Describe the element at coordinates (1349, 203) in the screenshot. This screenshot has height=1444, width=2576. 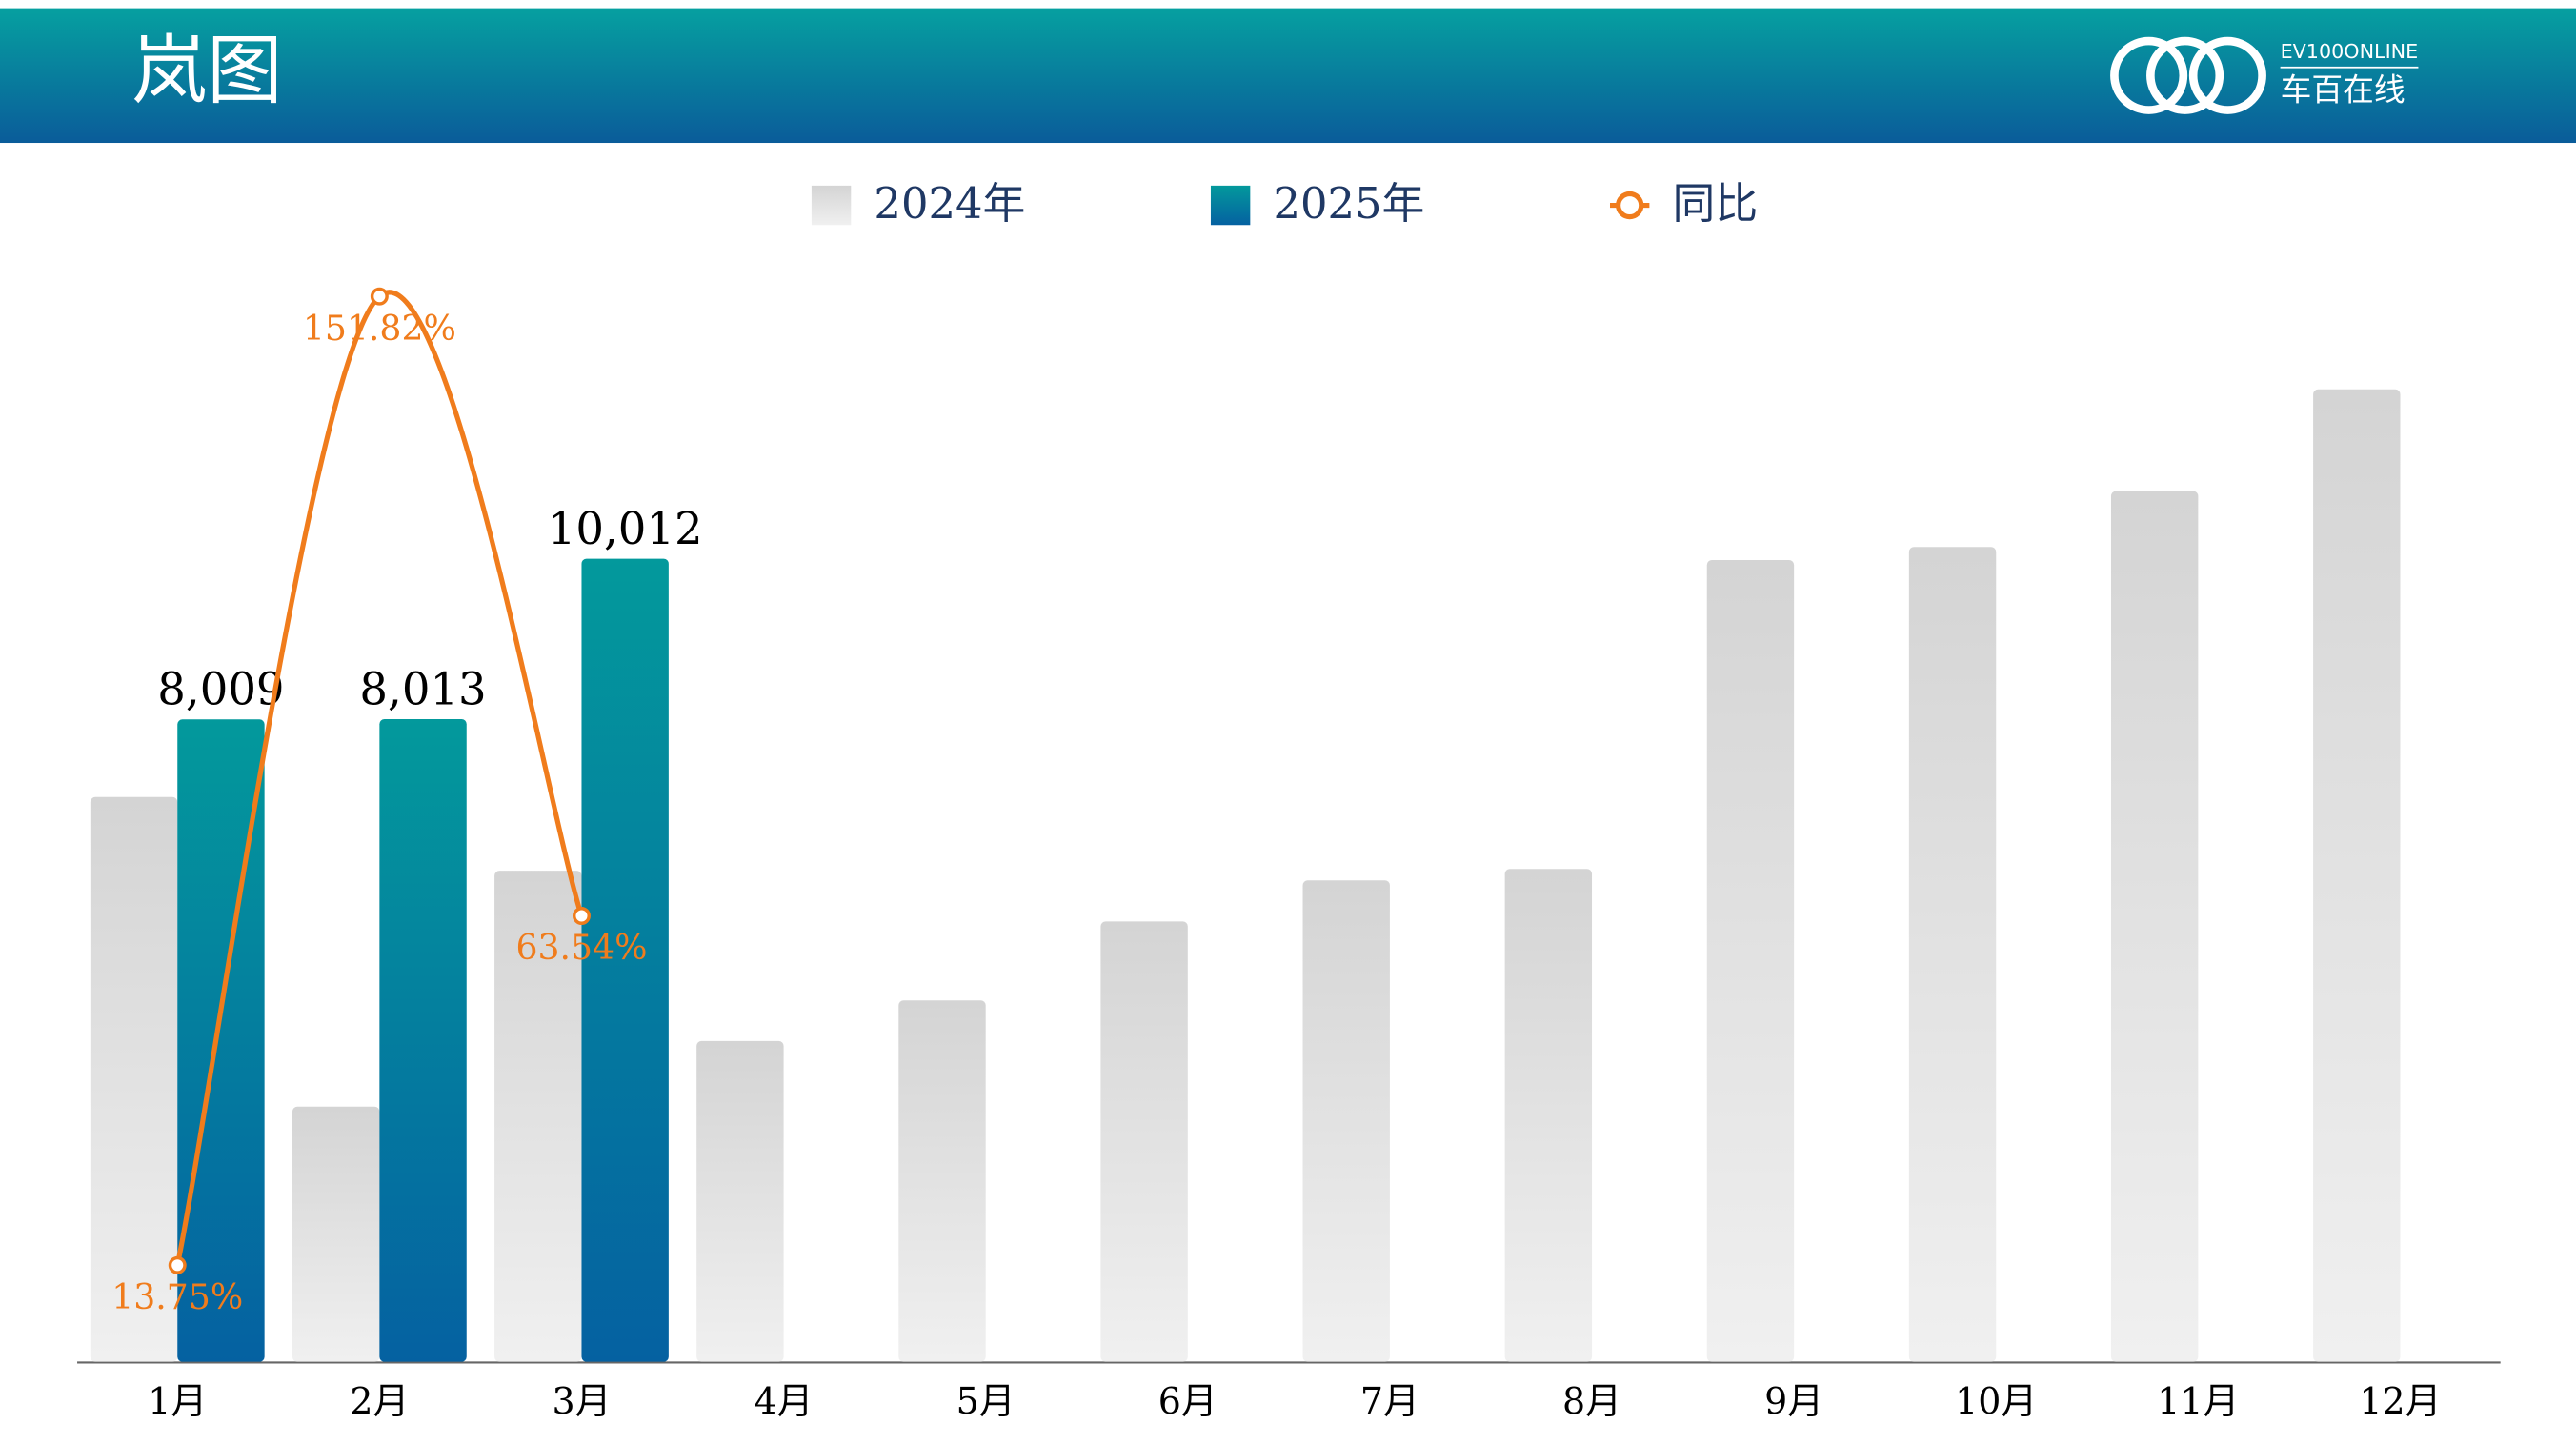
I see `legend-label: 2025年` at that location.